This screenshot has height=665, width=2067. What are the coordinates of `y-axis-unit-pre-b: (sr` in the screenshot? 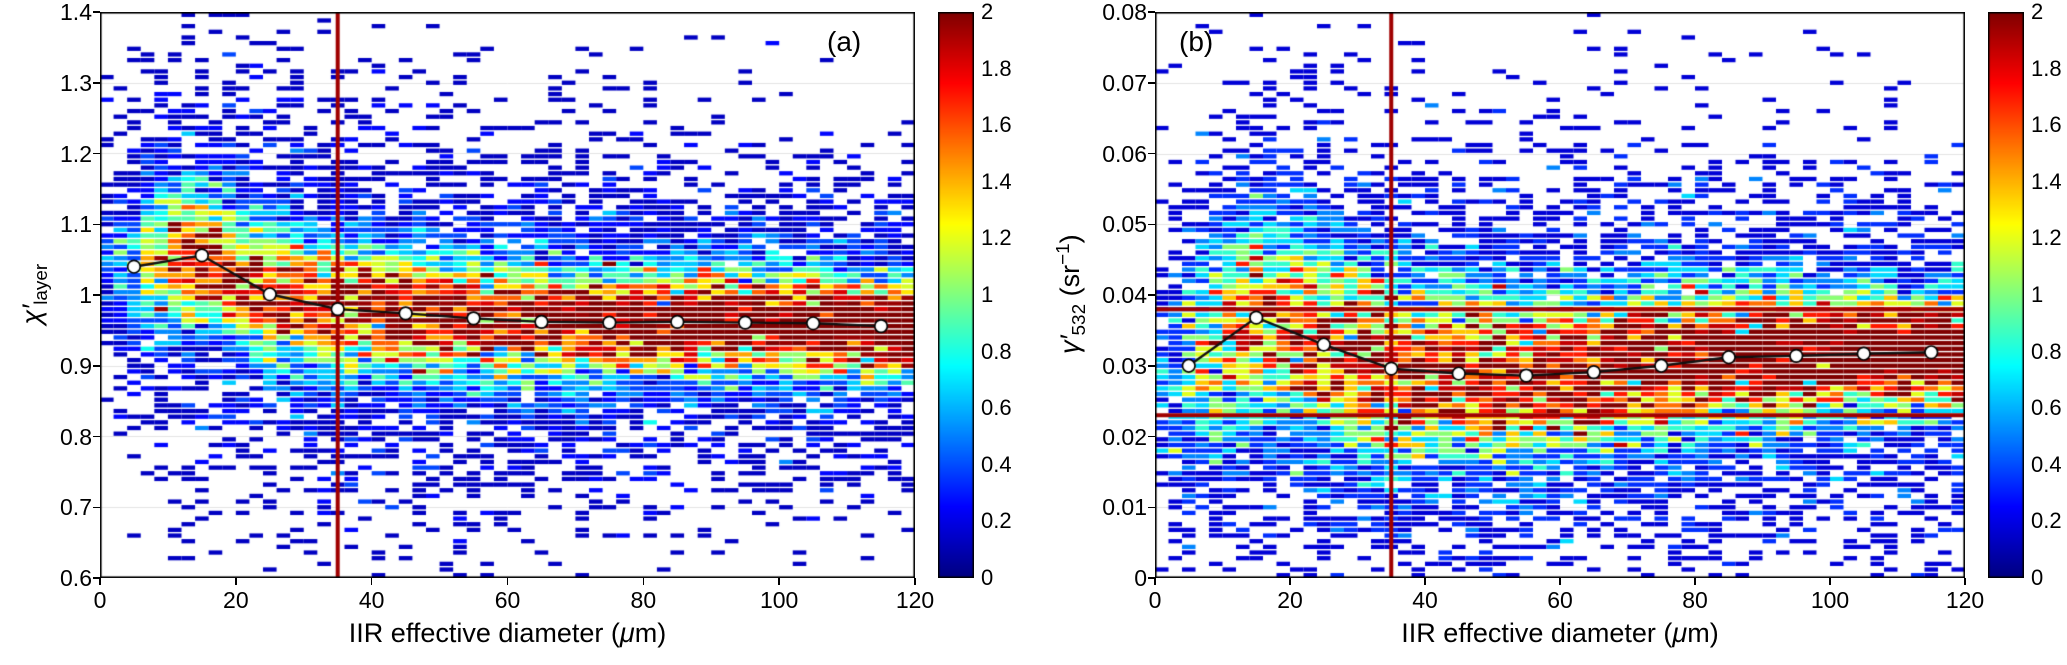 It's located at (1069, 284).